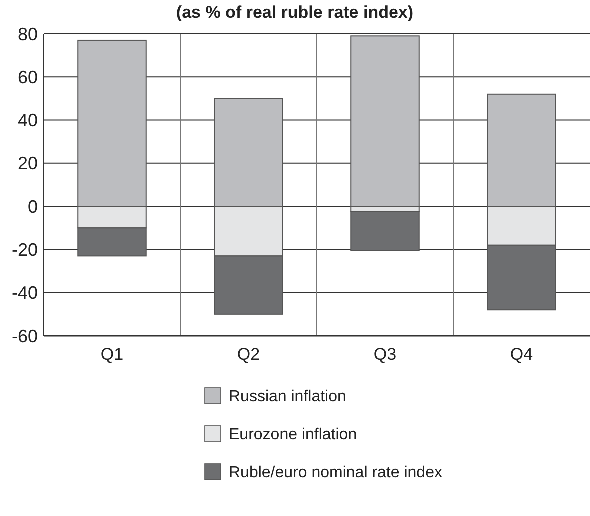 This screenshot has width=590, height=516. What do you see at coordinates (28, 164) in the screenshot?
I see `y-tick-label: 20` at bounding box center [28, 164].